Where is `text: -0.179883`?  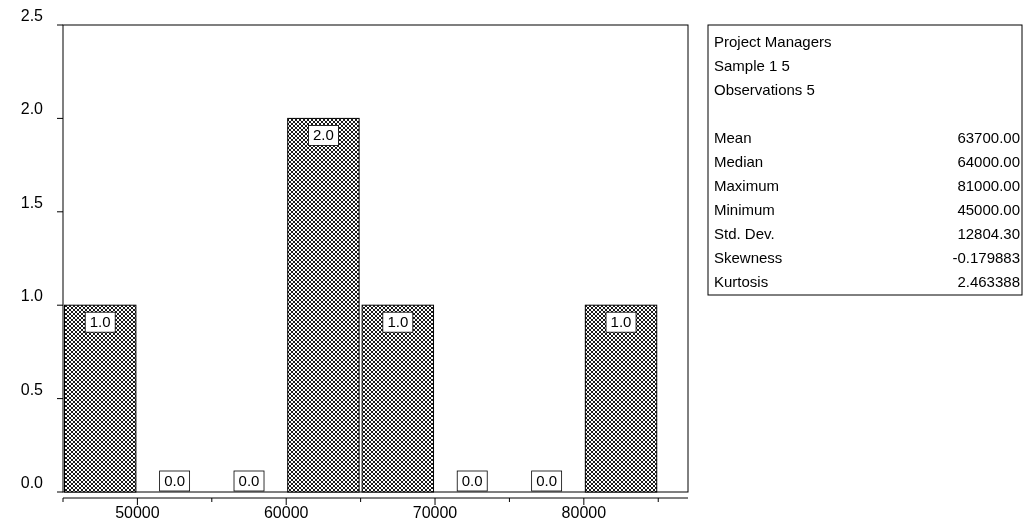
text: -0.179883 is located at coordinates (986, 257).